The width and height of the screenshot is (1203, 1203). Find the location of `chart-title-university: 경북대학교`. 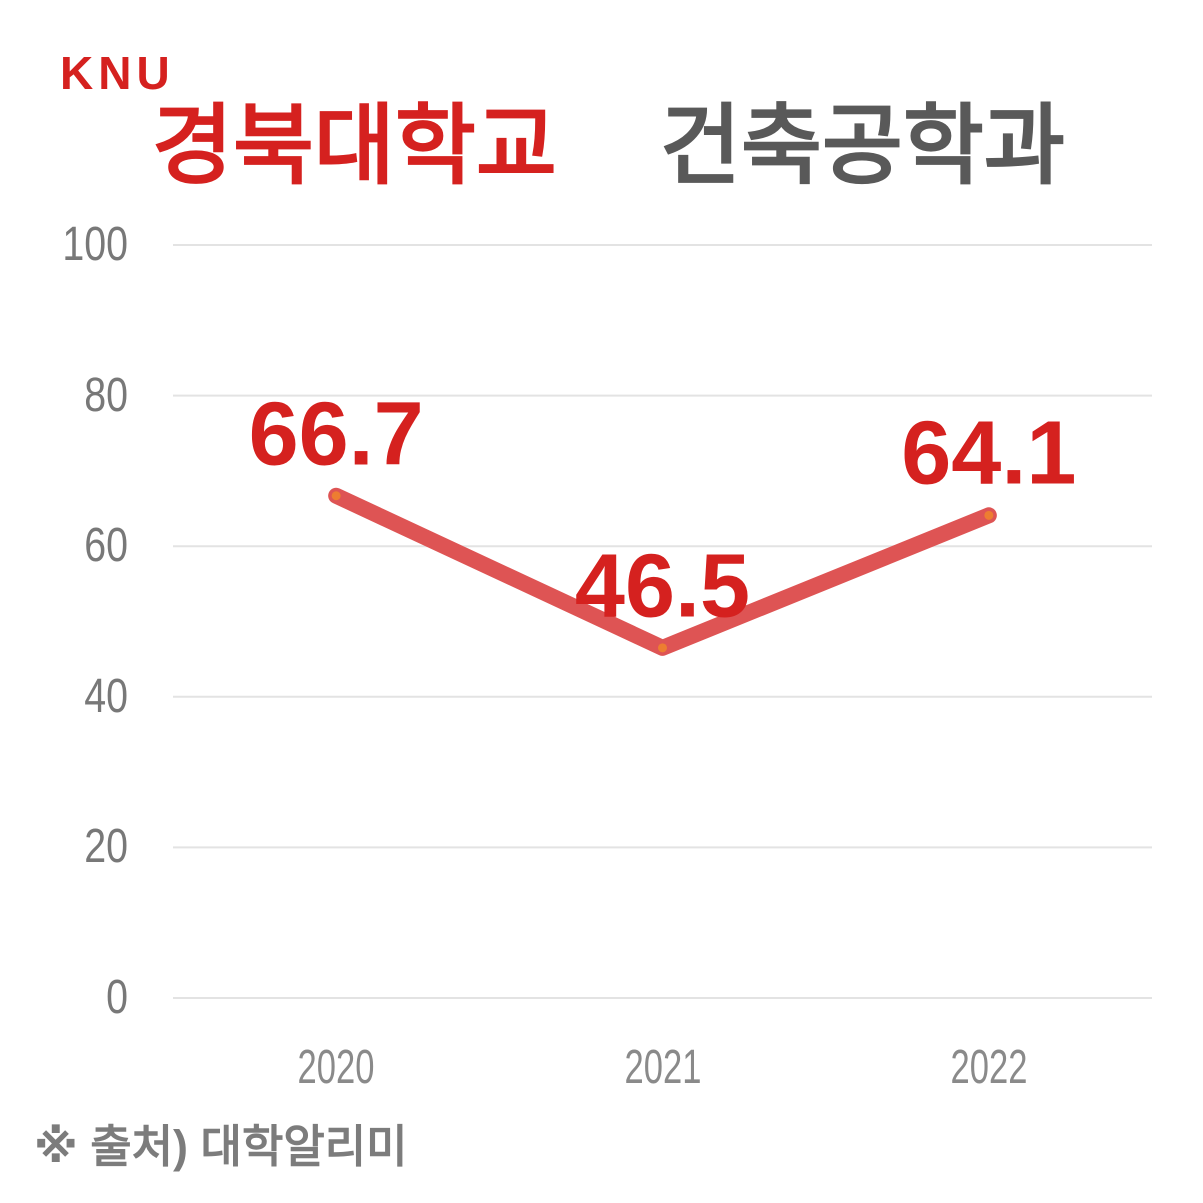

chart-title-university: 경북대학교 is located at coordinates (354, 145).